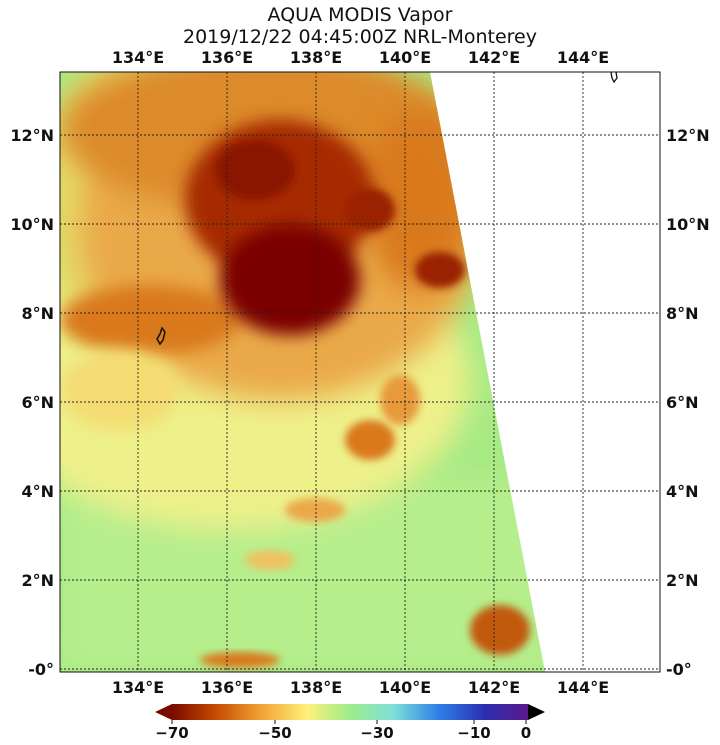 The image size is (720, 745). What do you see at coordinates (536, 712) in the screenshot?
I see `colorbar-right-arrow` at bounding box center [536, 712].